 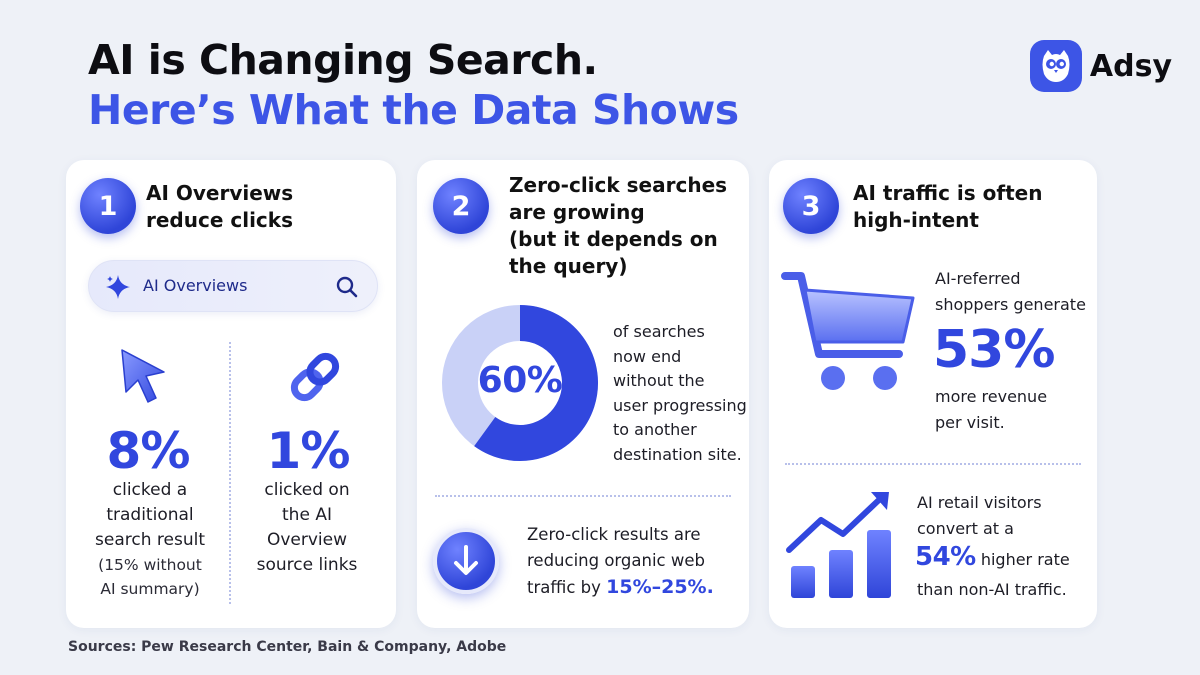 I want to click on stat-1-percent: 1%, so click(x=308, y=451).